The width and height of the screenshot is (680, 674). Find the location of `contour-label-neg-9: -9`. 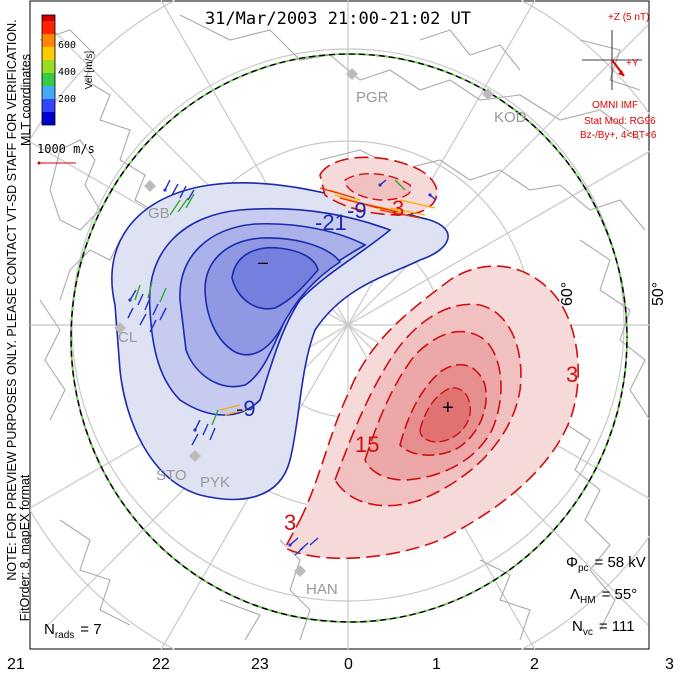

contour-label-neg-9: -9 is located at coordinates (246, 408).